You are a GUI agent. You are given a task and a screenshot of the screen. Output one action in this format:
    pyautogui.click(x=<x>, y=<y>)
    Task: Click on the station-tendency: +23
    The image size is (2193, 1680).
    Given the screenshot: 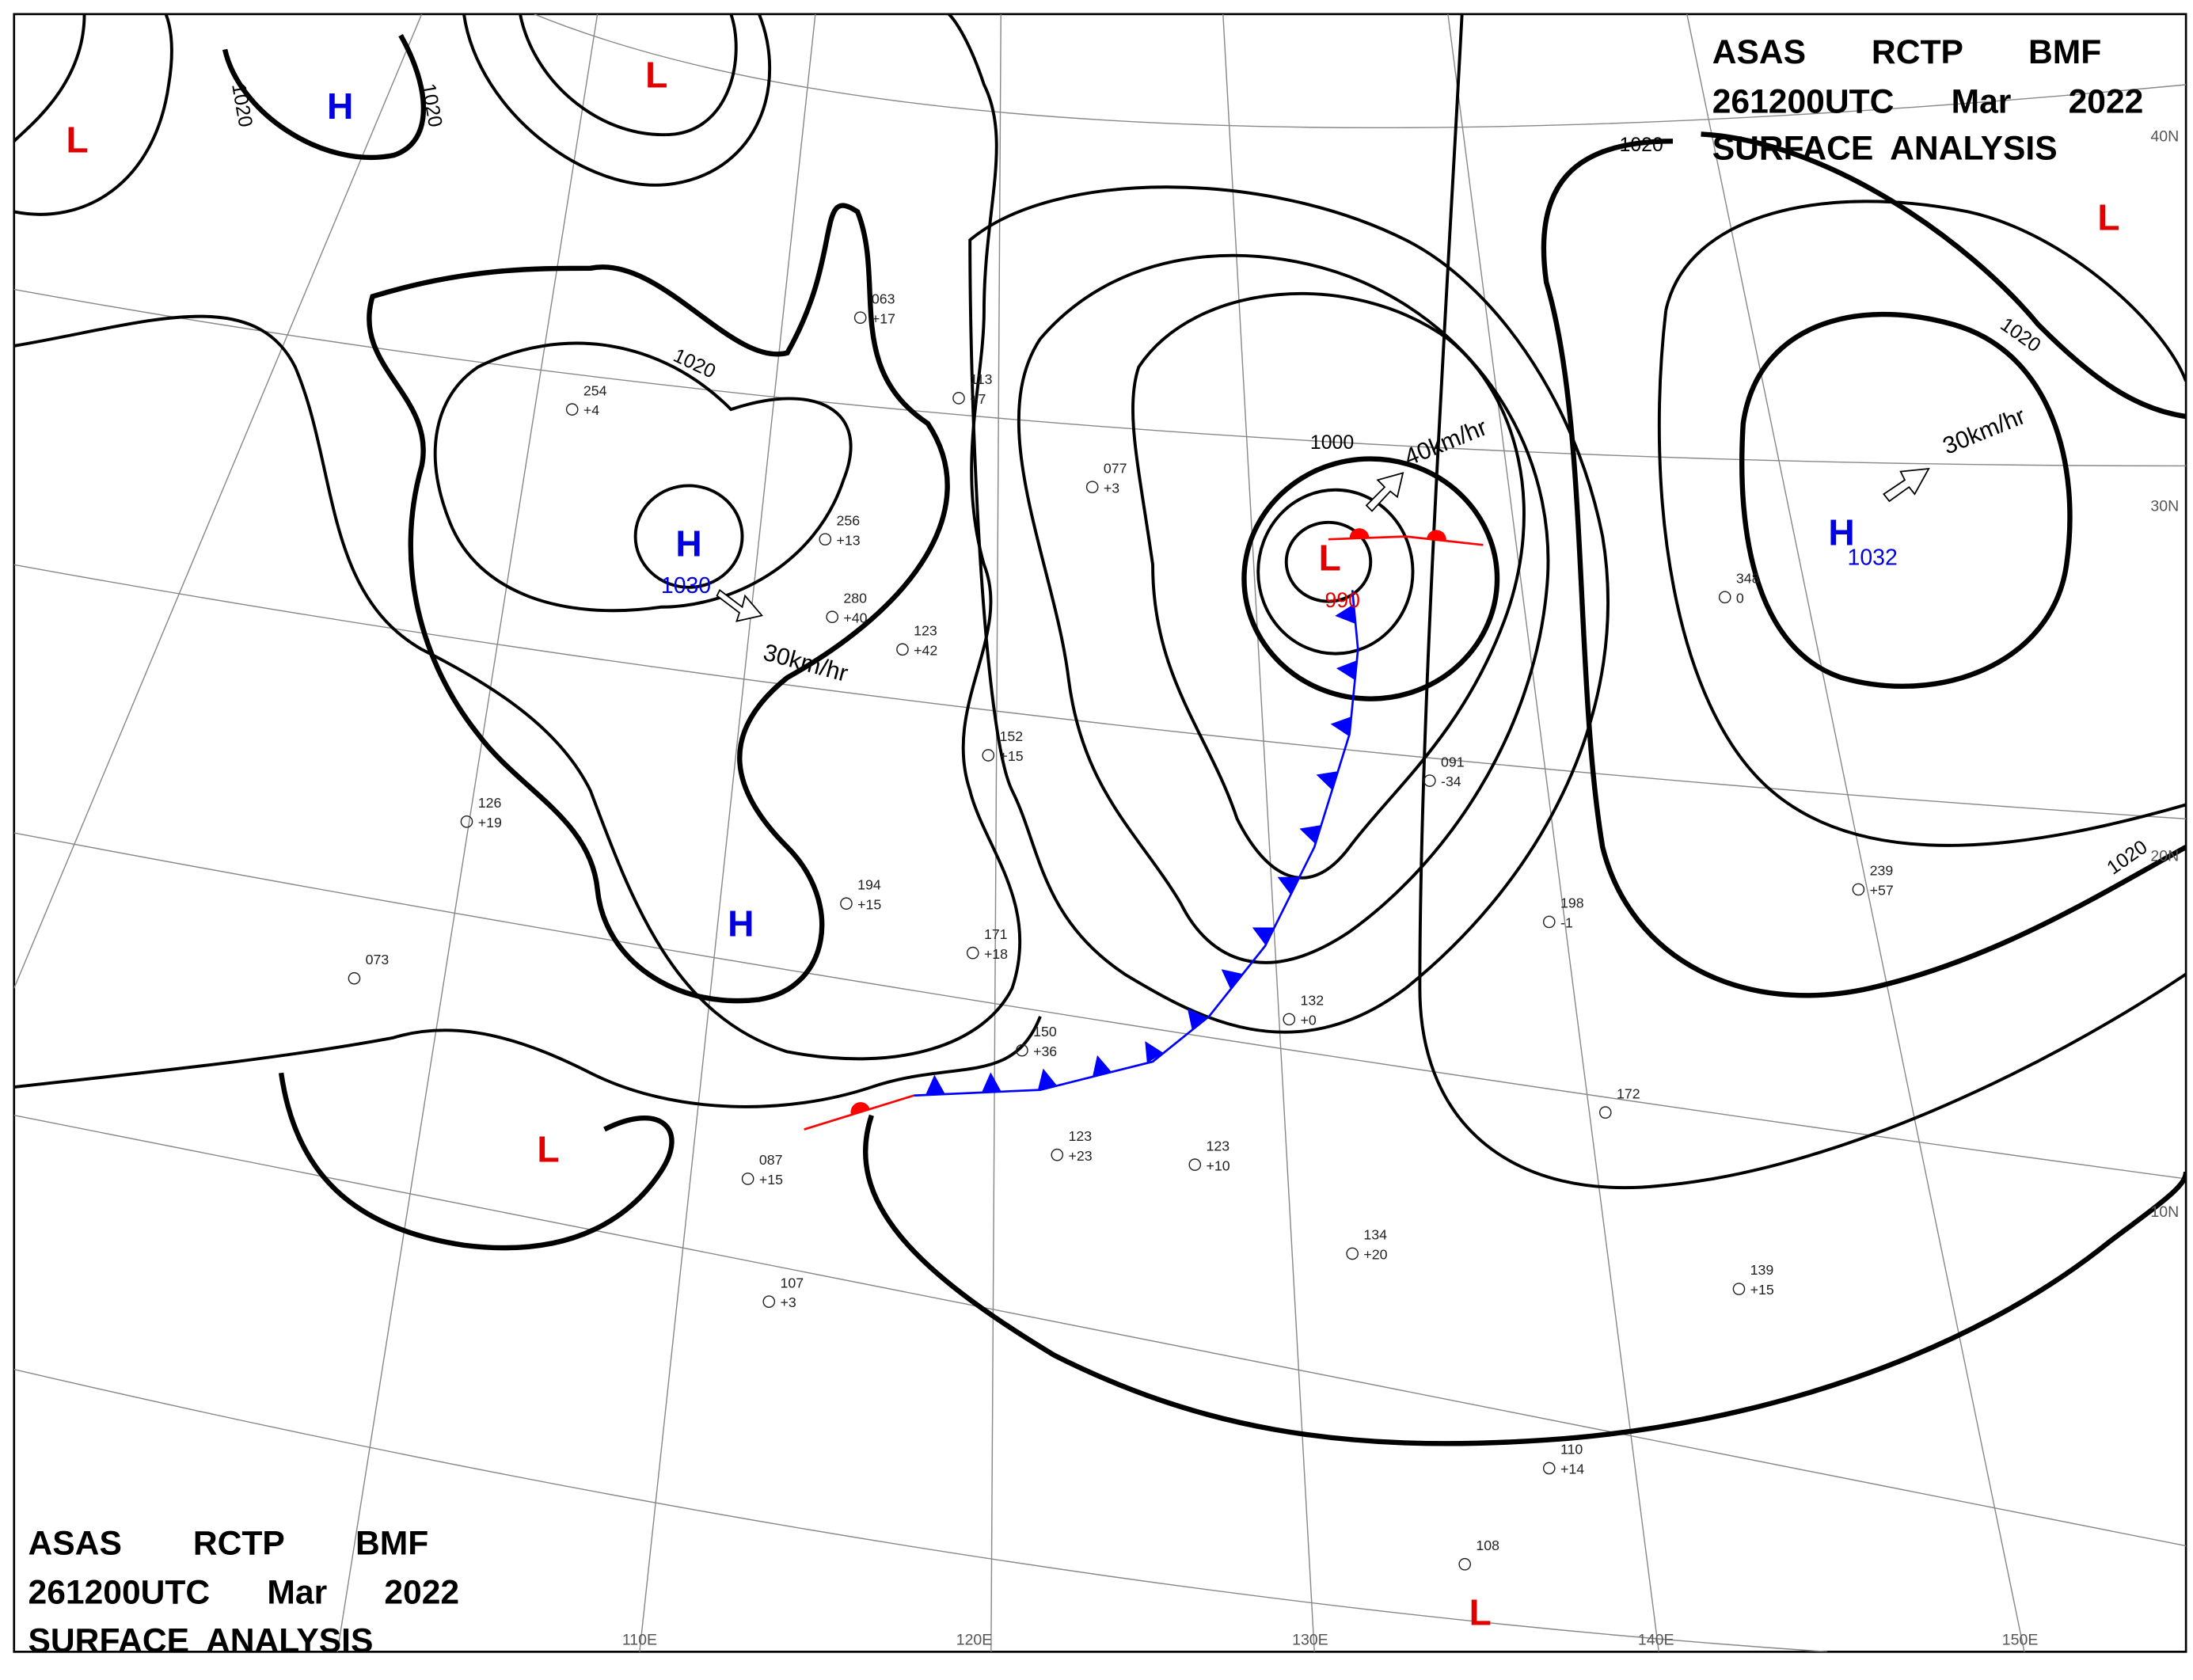 What is the action you would take?
    pyautogui.click(x=1080, y=1156)
    